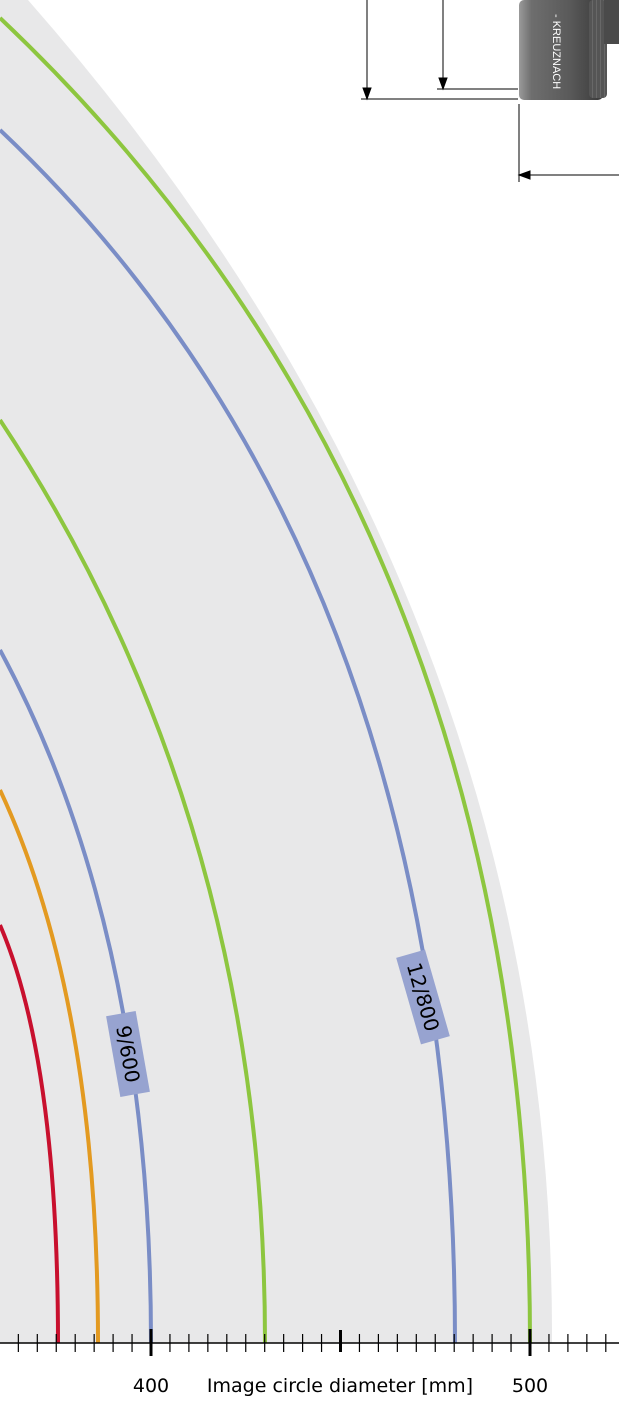  What do you see at coordinates (490, 91) in the screenshot?
I see `dimension-lines` at bounding box center [490, 91].